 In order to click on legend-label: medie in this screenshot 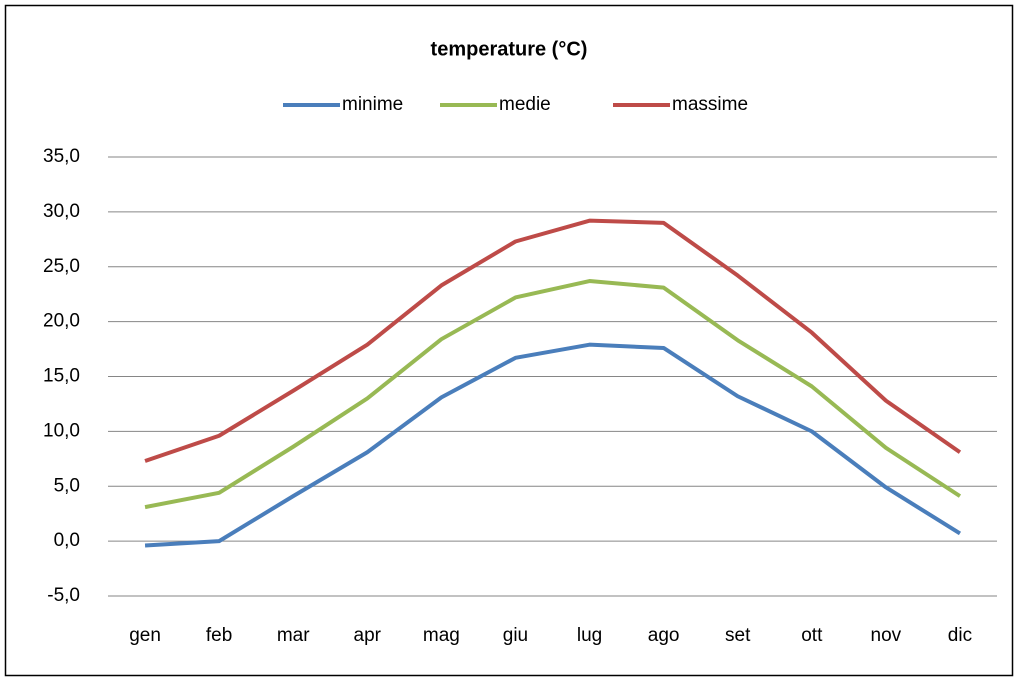, I will do `click(525, 104)`.